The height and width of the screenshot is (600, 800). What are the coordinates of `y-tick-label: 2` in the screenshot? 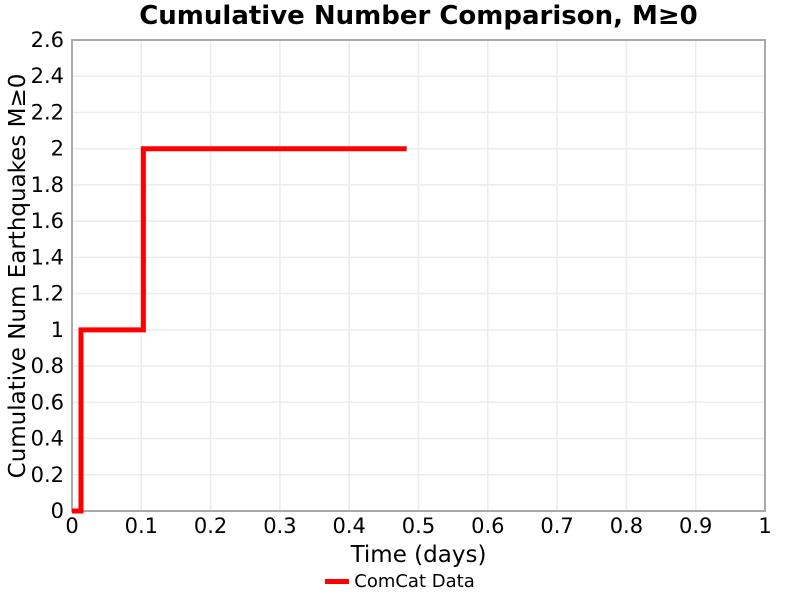 It's located at (57, 149).